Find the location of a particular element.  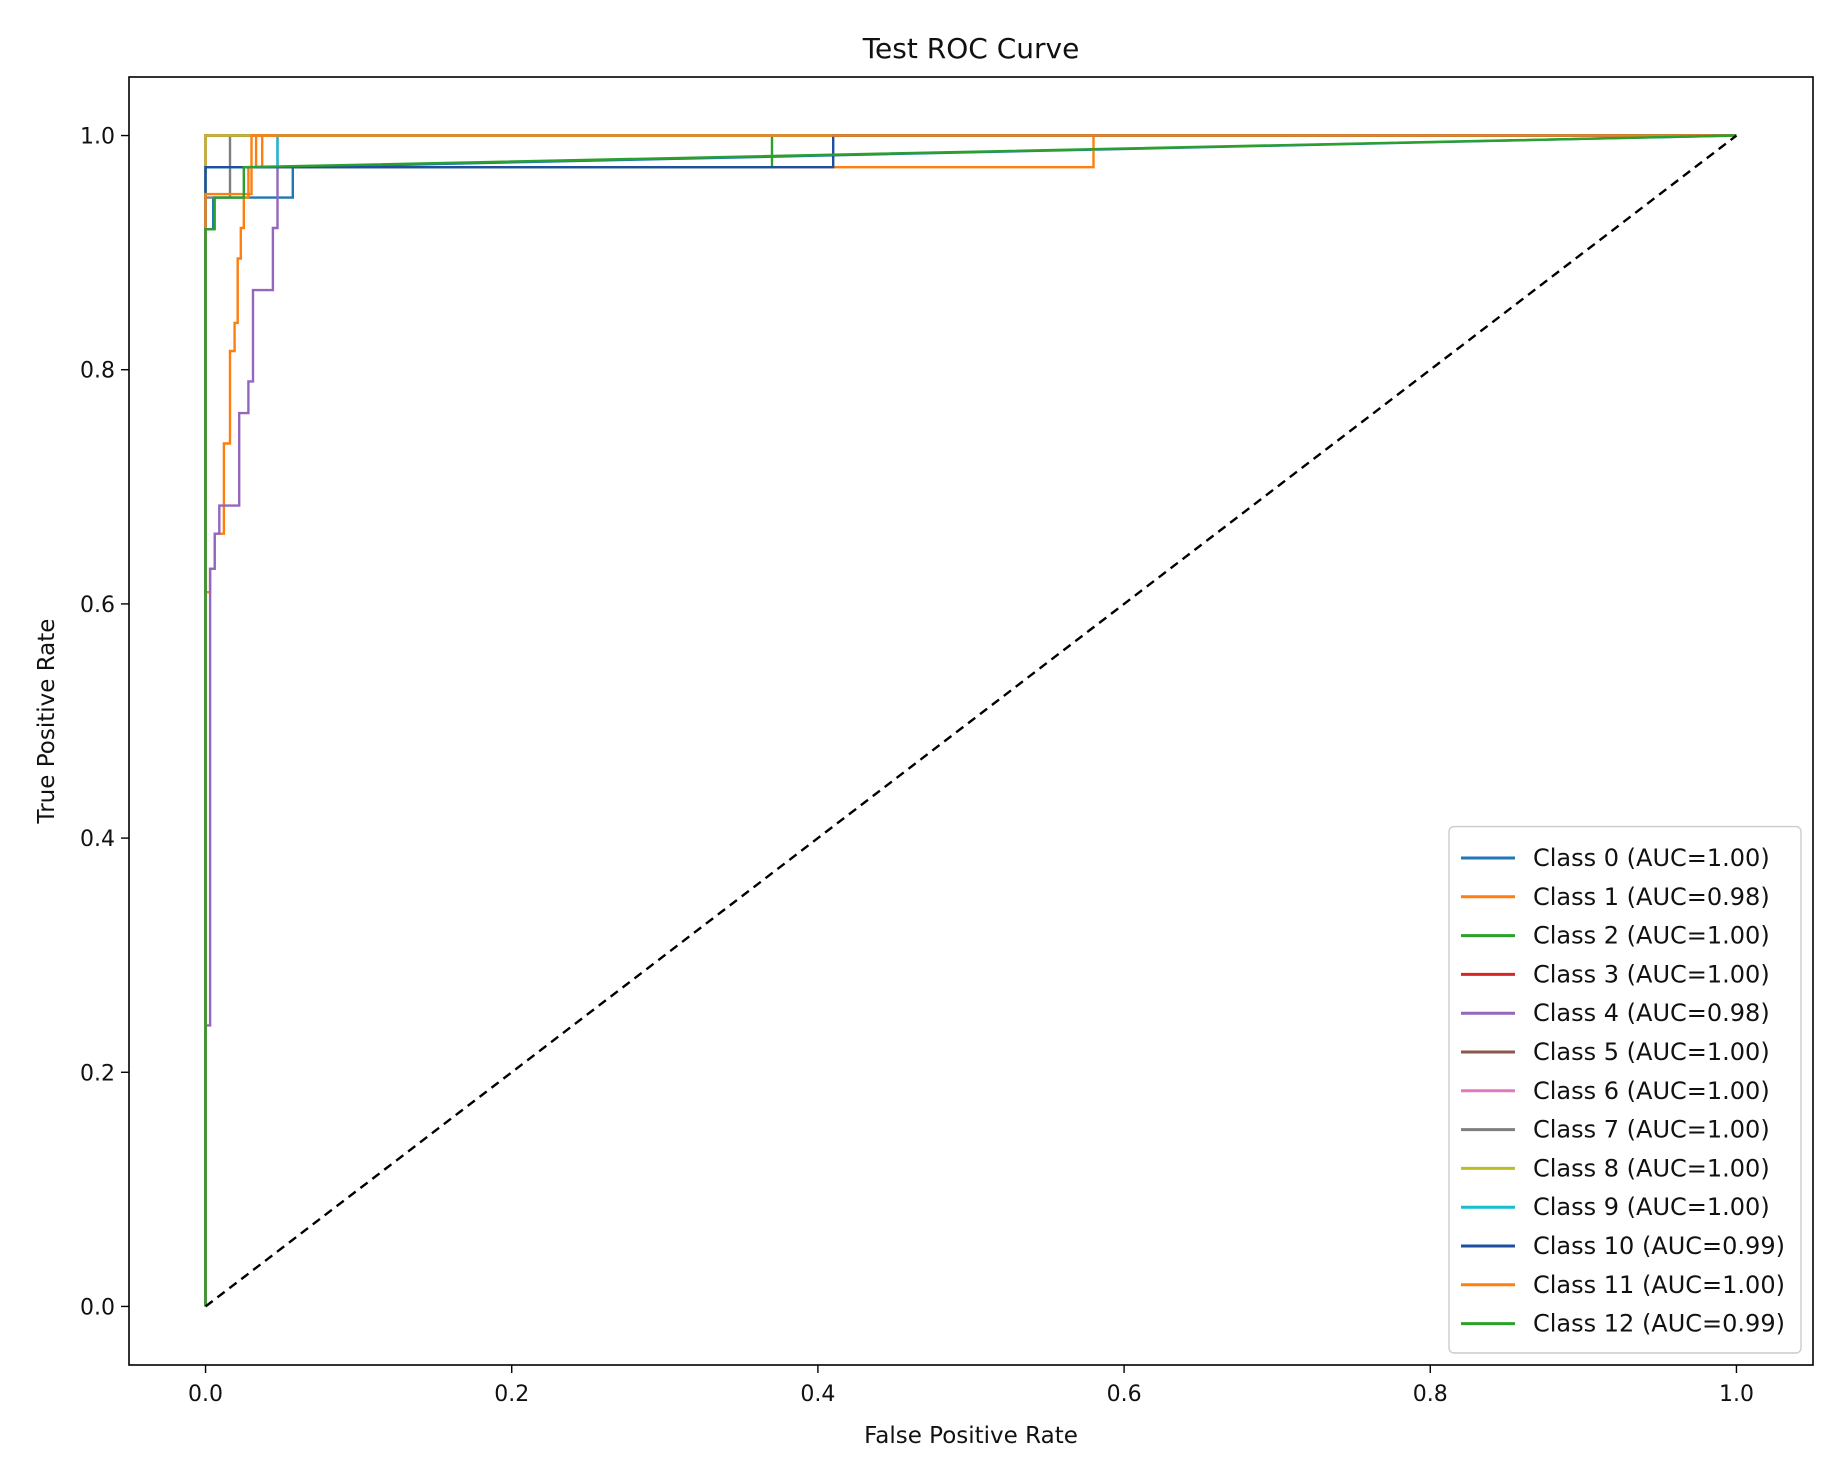

legend-box is located at coordinates (1625, 1089).